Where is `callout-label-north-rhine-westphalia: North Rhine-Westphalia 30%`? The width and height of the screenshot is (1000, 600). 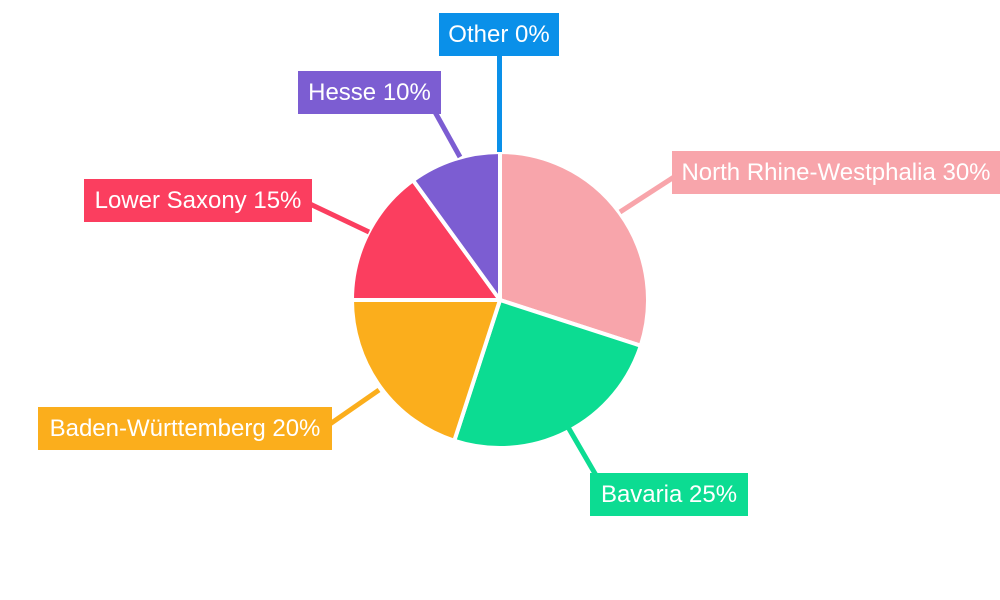
callout-label-north-rhine-westphalia: North Rhine-Westphalia 30% is located at coordinates (836, 172).